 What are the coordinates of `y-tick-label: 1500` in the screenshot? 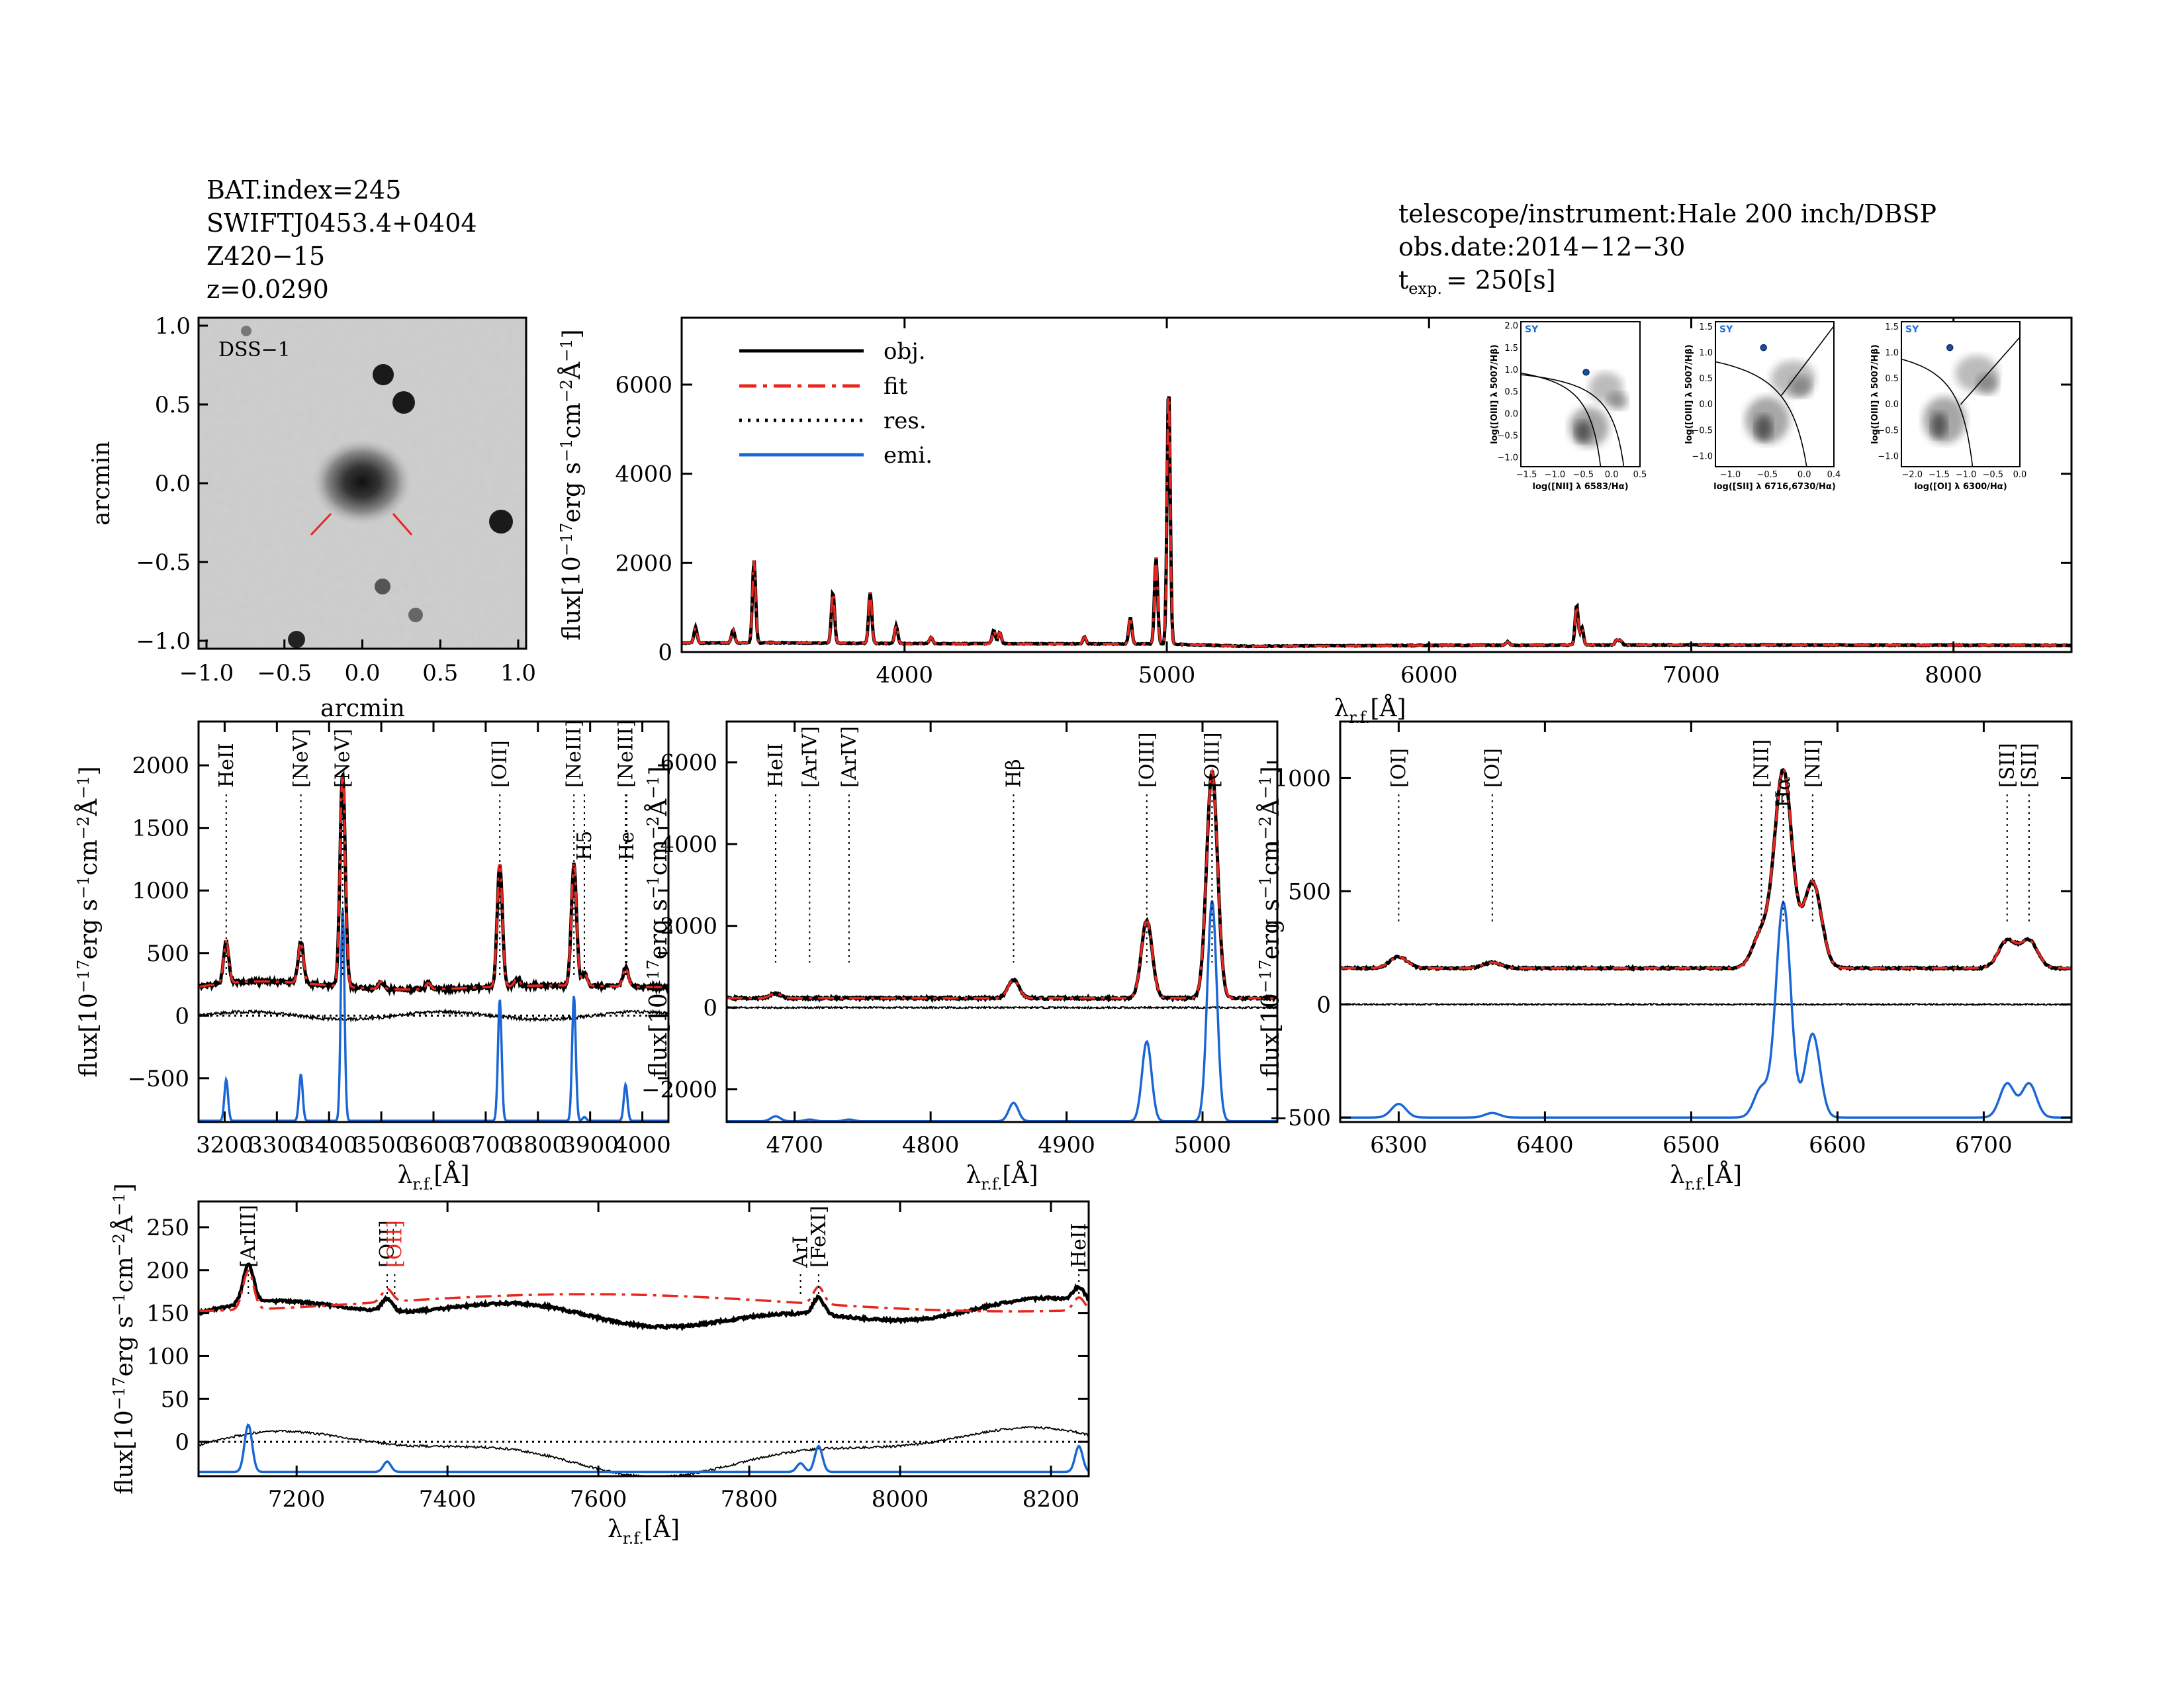 It's located at (160, 829).